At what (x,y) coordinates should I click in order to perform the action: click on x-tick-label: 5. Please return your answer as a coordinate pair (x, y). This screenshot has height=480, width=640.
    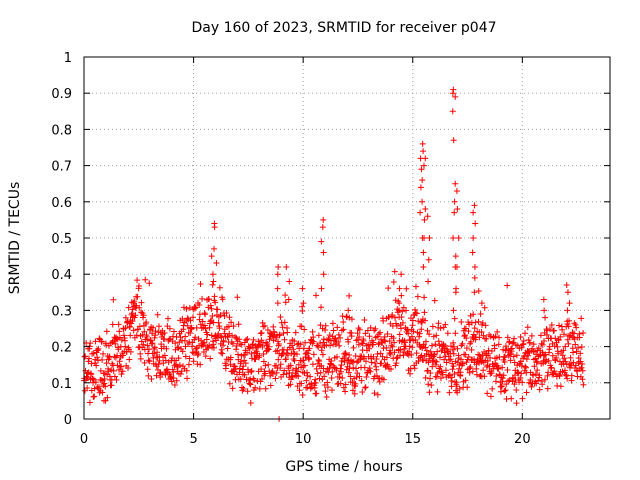
    Looking at the image, I should click on (193, 439).